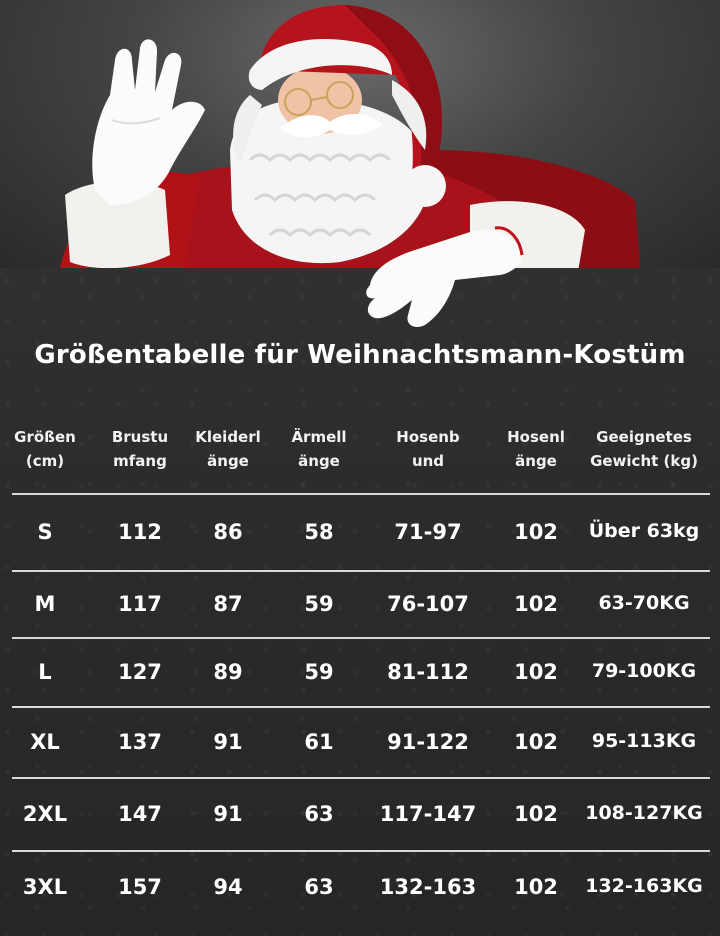  Describe the element at coordinates (360, 355) in the screenshot. I see `page-title: Größentabelle für Weihnachtsmann-Kostüm` at that location.